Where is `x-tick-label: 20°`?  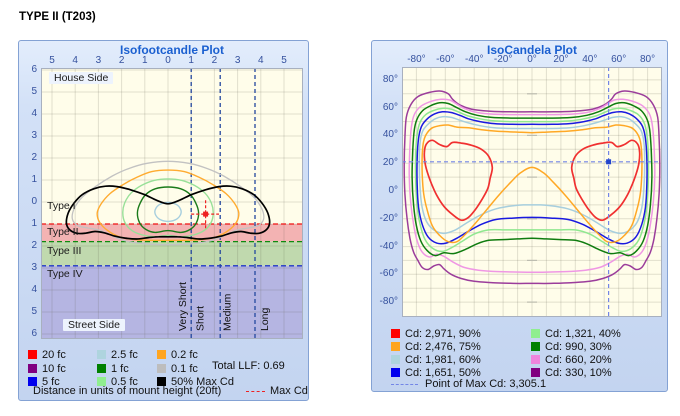
x-tick-label: 20° is located at coordinates (561, 59).